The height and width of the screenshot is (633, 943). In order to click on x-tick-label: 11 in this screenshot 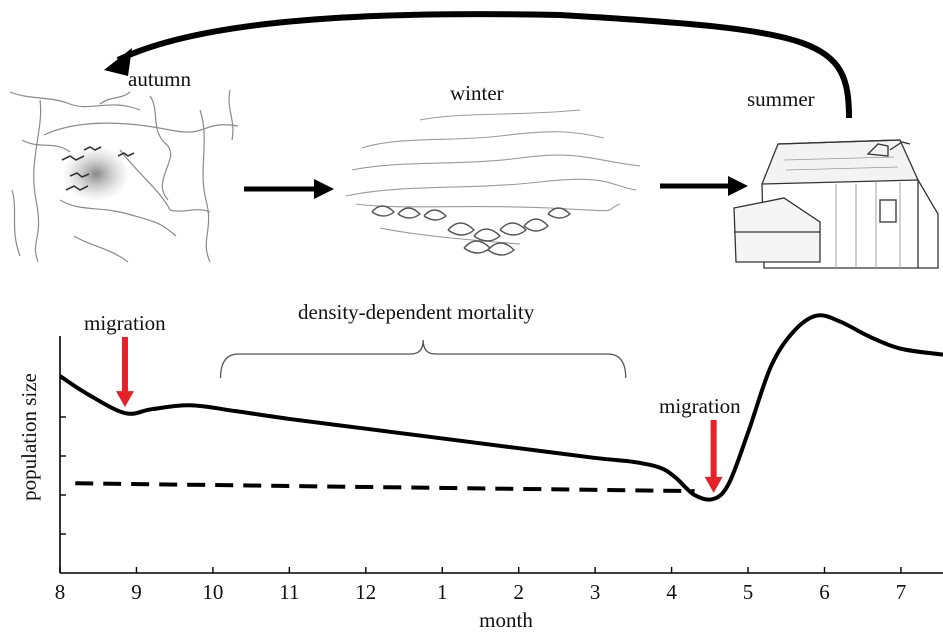, I will do `click(289, 592)`.